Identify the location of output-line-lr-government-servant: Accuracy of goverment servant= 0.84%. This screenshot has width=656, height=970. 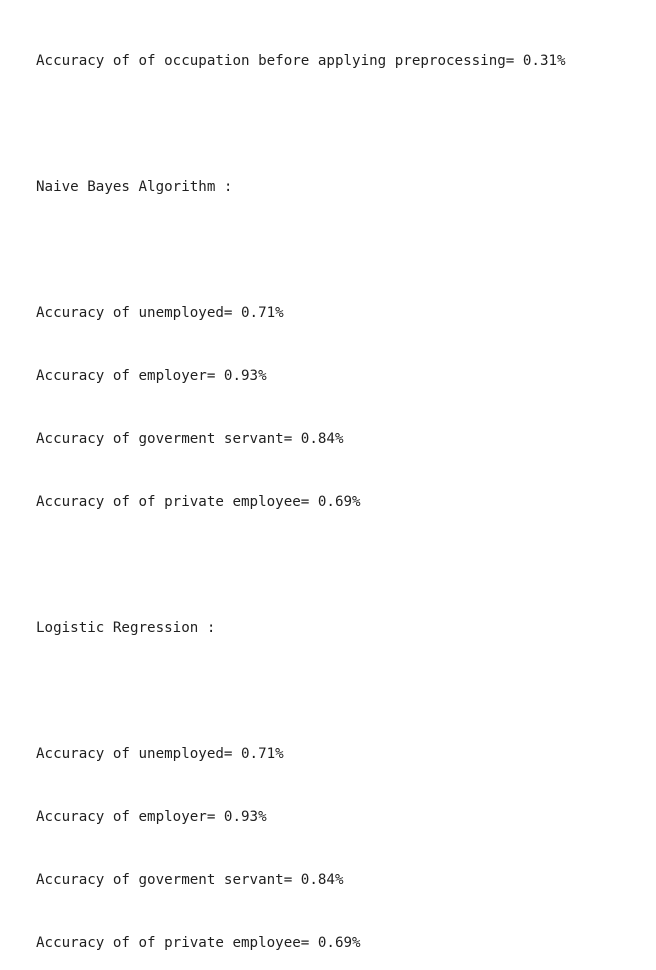
(190, 880).